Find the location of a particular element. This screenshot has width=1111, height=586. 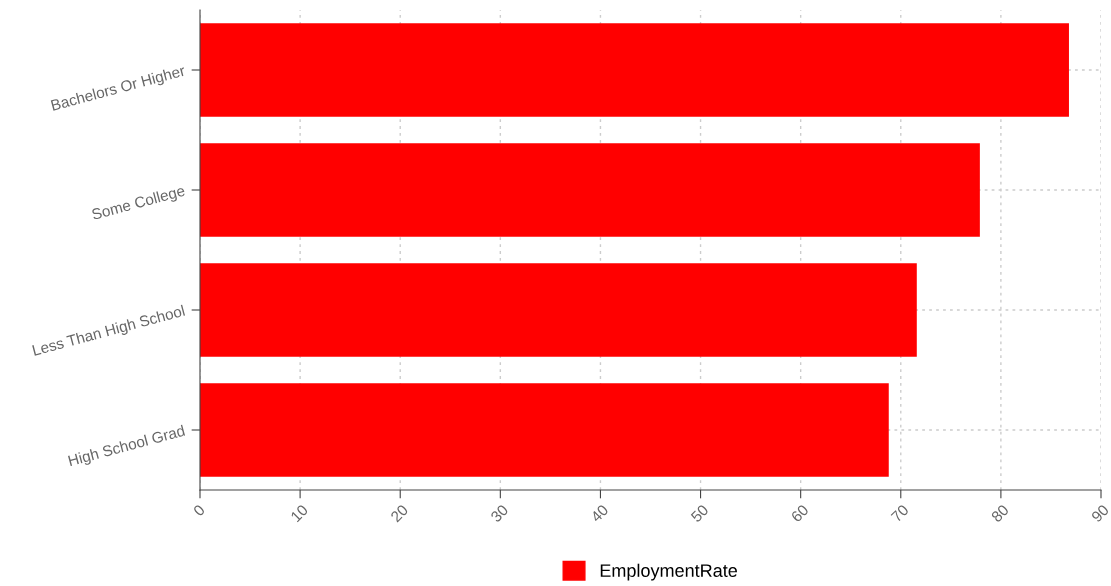

x-tick-label: 60 is located at coordinates (800, 513).